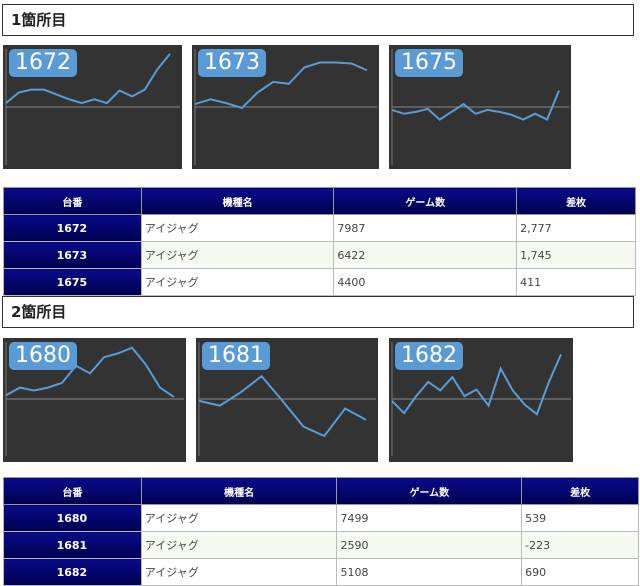  What do you see at coordinates (72, 228) in the screenshot?
I see `machine-num: 1672` at bounding box center [72, 228].